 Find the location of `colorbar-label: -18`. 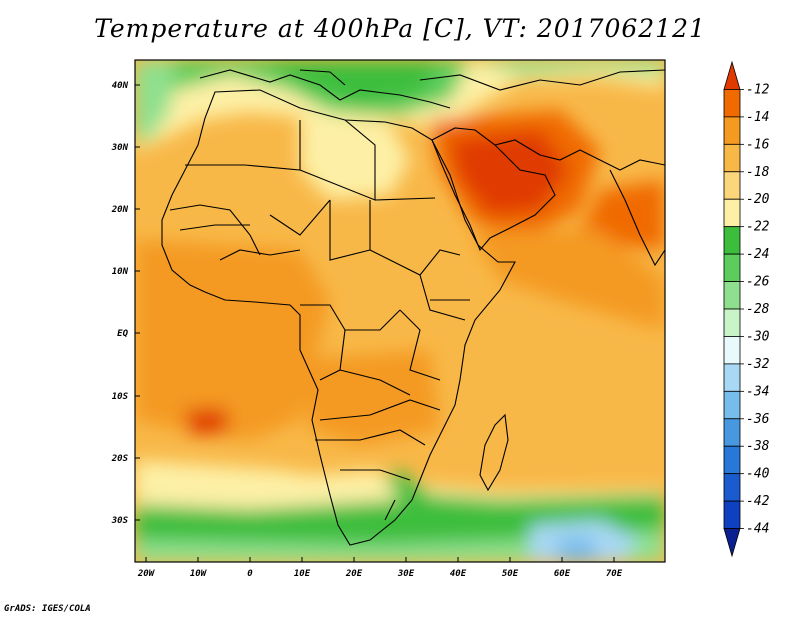

colorbar-label: -18 is located at coordinates (758, 172).